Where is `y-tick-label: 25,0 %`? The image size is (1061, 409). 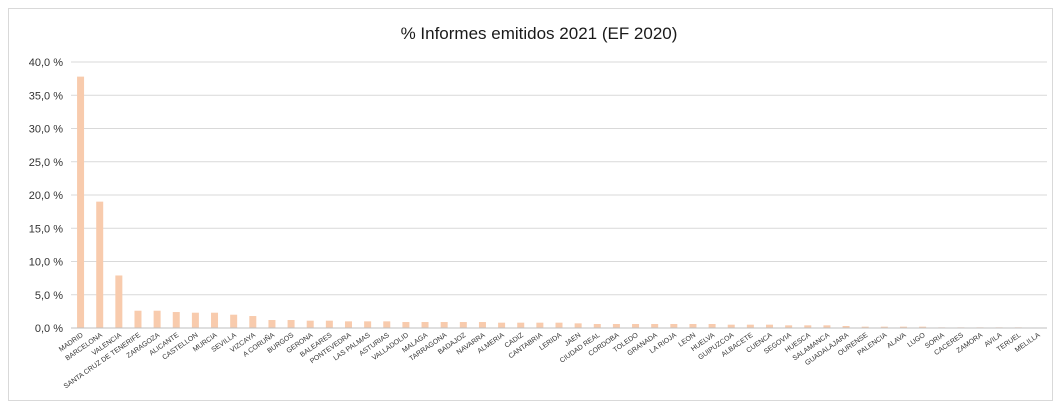 y-tick-label: 25,0 % is located at coordinates (46, 163).